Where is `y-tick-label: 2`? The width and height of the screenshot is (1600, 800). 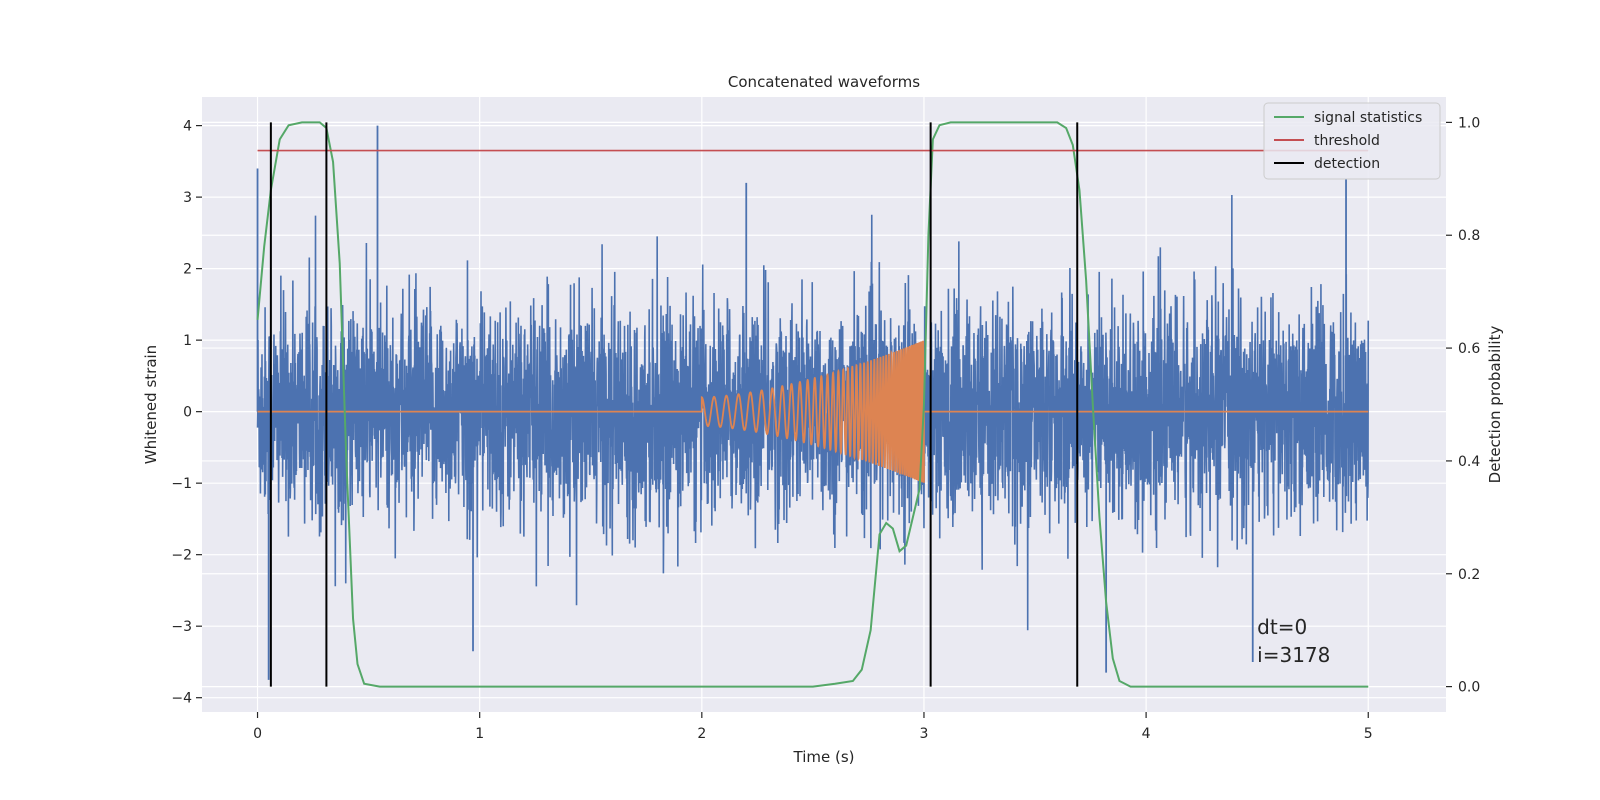
y-tick-label: 2 is located at coordinates (187, 270).